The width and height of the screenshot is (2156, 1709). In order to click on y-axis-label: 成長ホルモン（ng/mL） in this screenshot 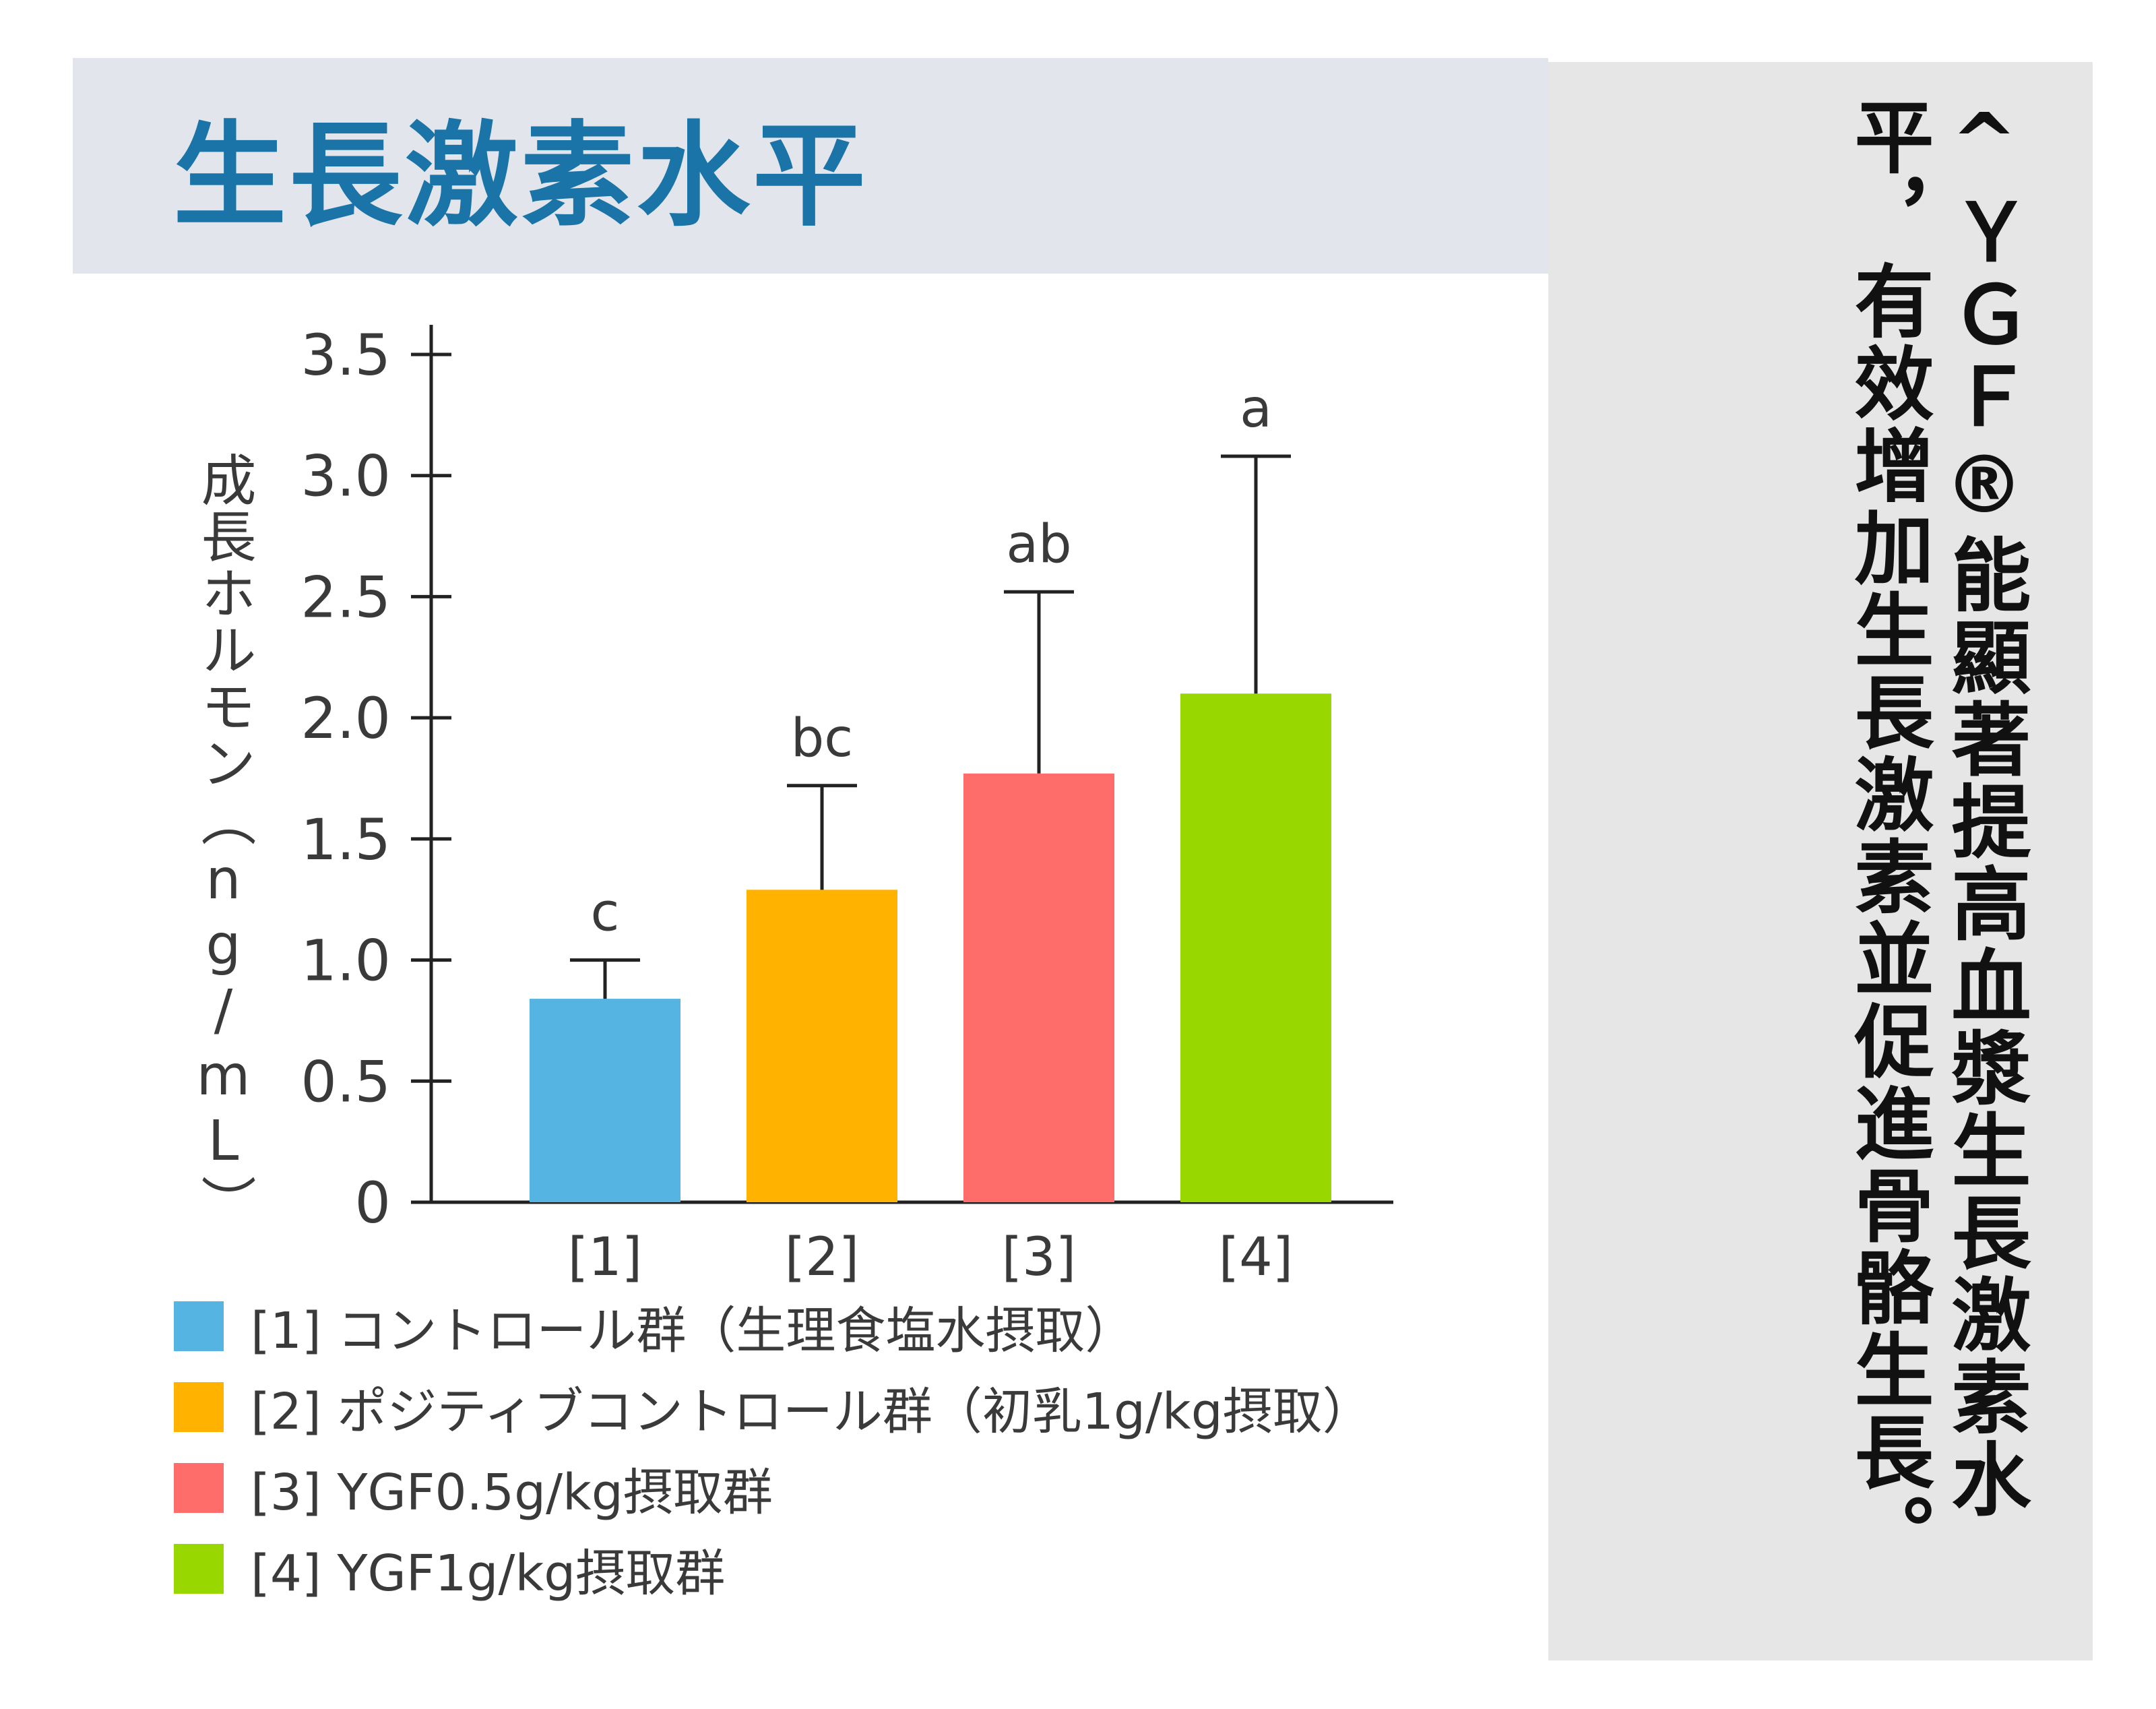, I will do `click(223, 841)`.